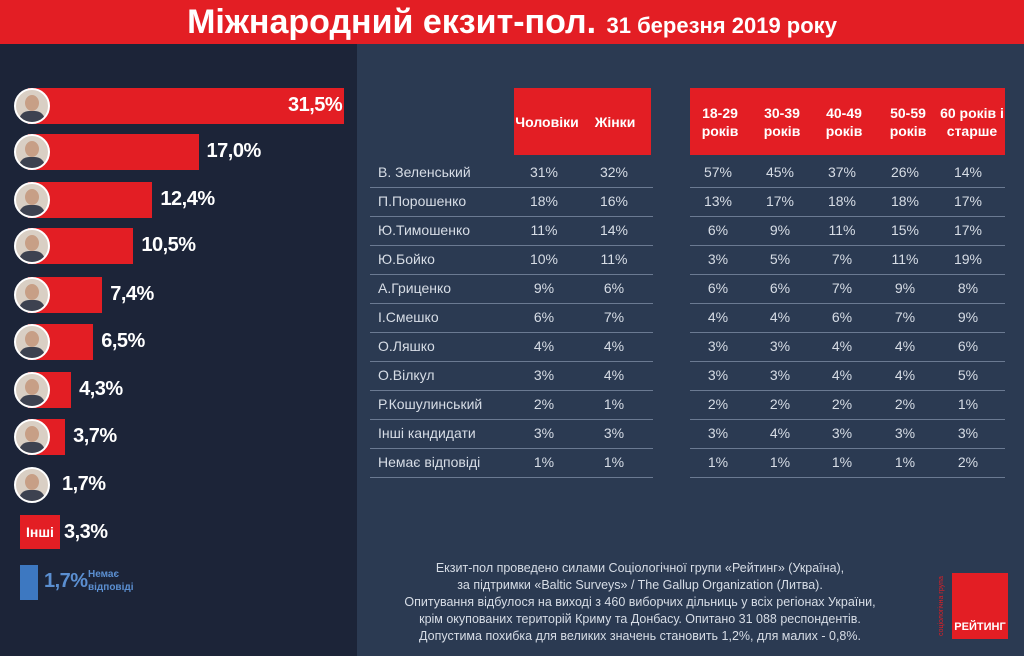 The width and height of the screenshot is (1024, 656). I want to click on table-cell: 14%, so click(614, 230).